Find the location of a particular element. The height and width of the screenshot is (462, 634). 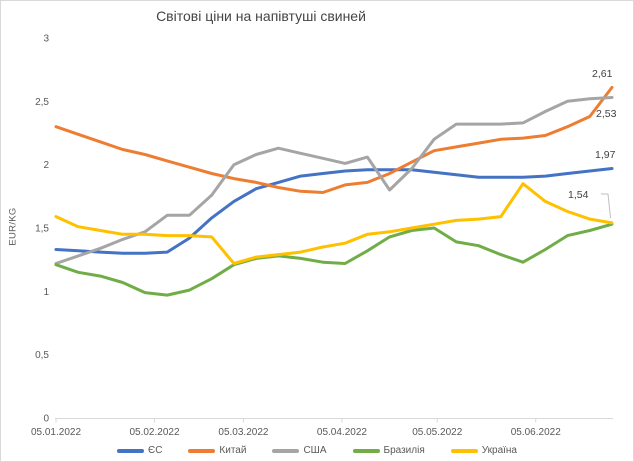

legend: ЄС Китай США Бразилія Україна is located at coordinates (317, 451).